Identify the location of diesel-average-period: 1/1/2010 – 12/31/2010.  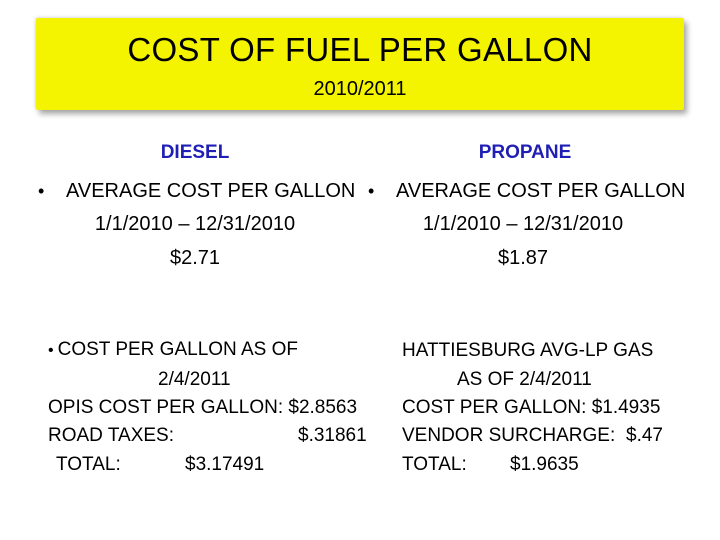
(195, 224).